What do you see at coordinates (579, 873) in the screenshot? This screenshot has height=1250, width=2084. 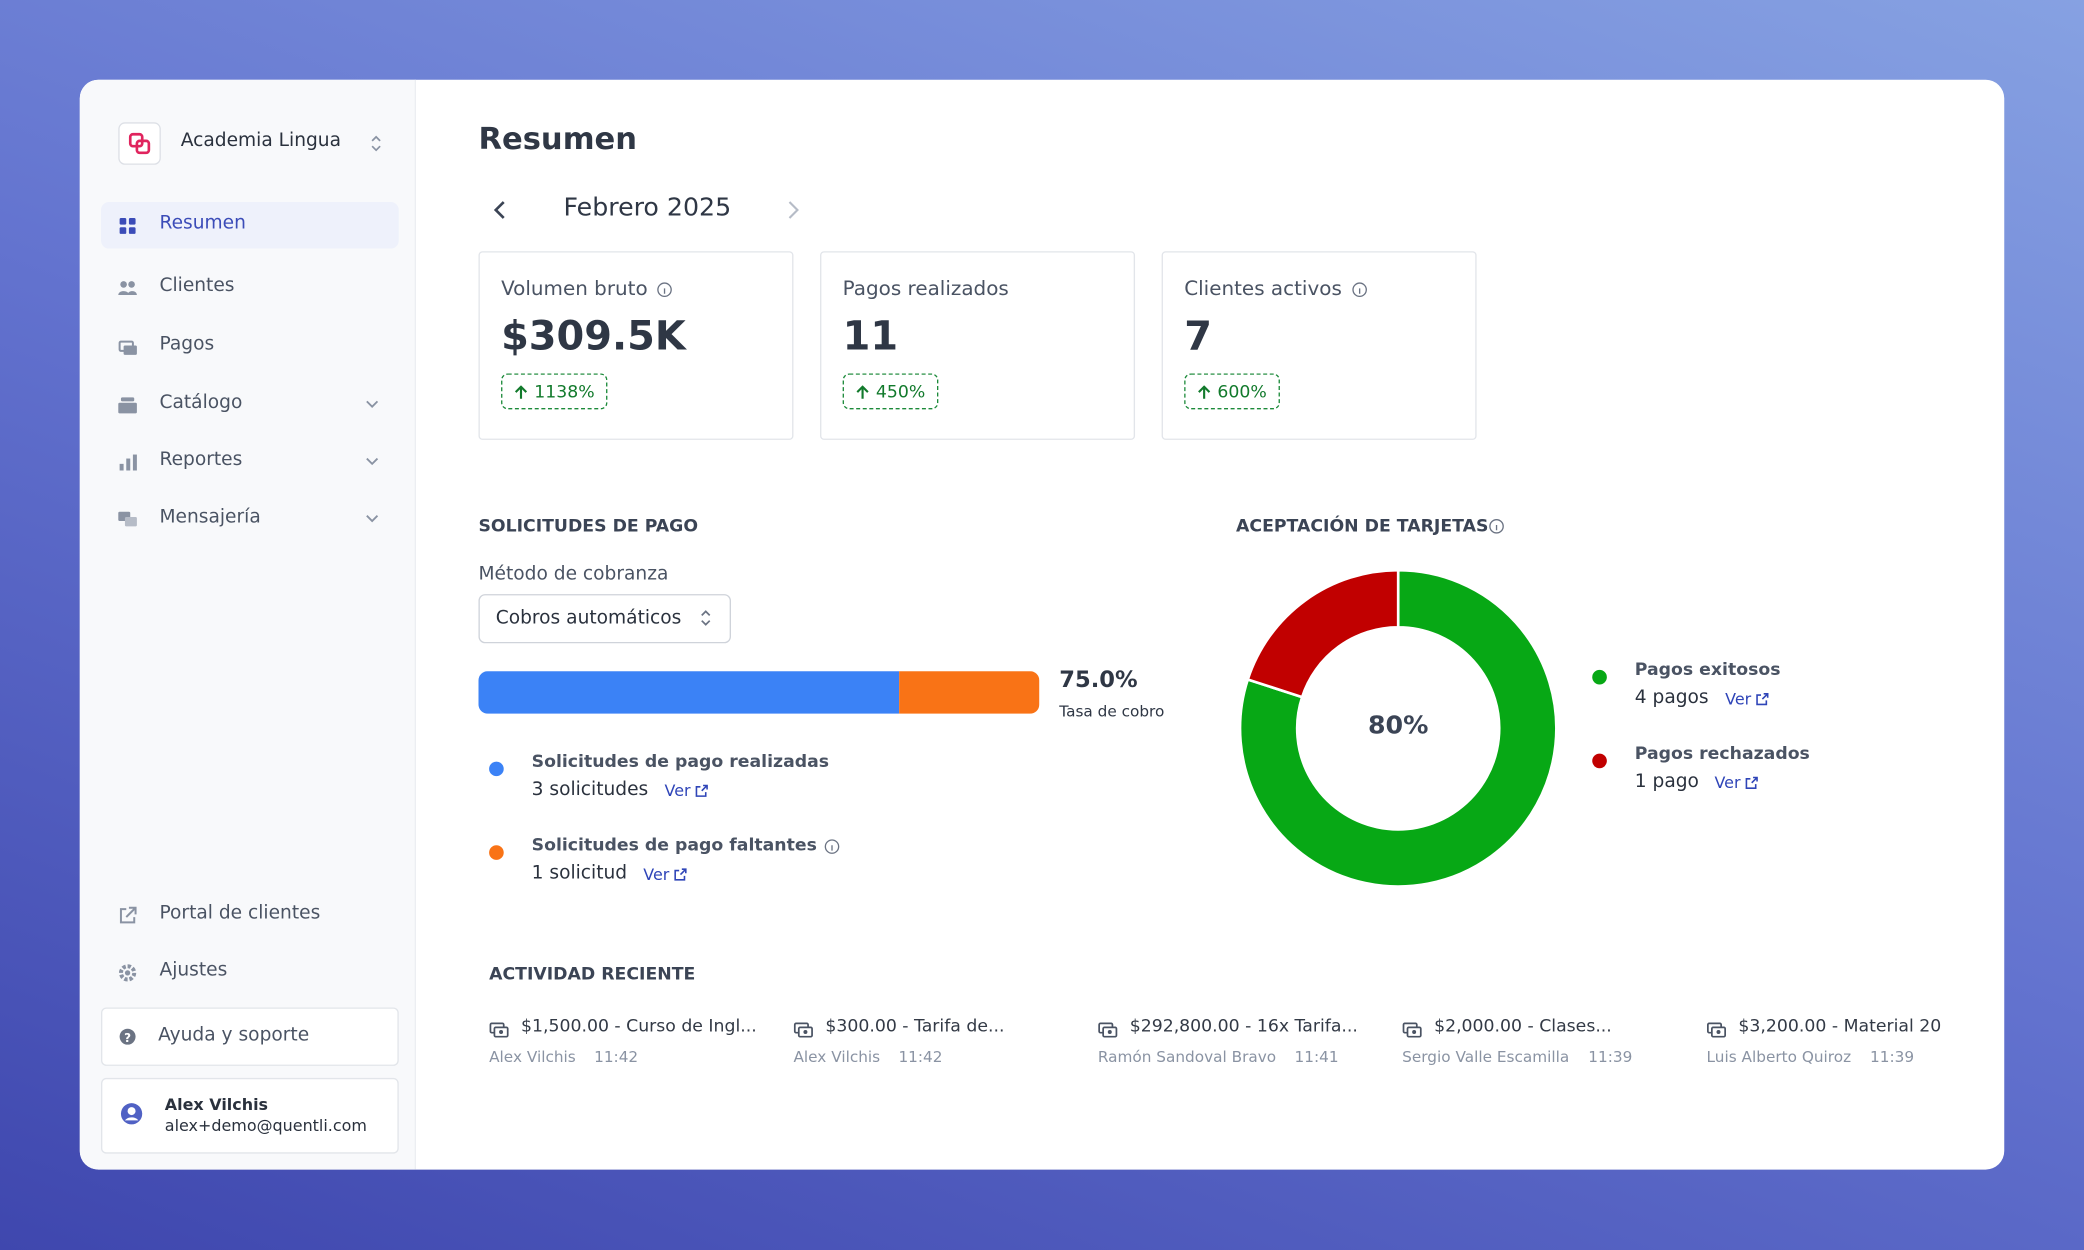 I see `legend-count: 1 solicitud` at bounding box center [579, 873].